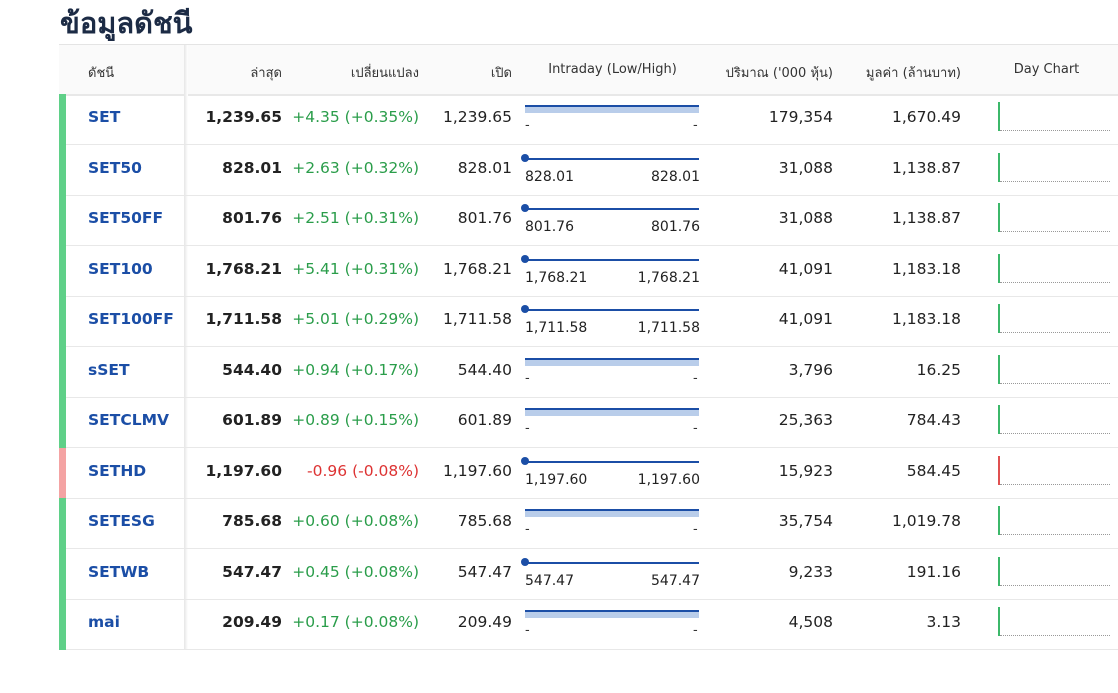  I want to click on index-name: SETESG, so click(121, 521).